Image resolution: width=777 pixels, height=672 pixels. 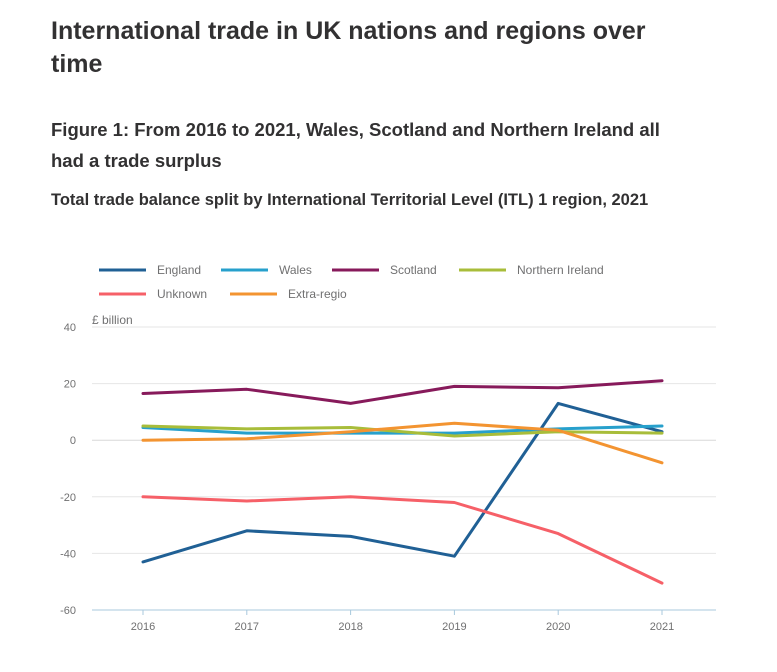 What do you see at coordinates (317, 294) in the screenshot?
I see `legend-label: Extra-regio` at bounding box center [317, 294].